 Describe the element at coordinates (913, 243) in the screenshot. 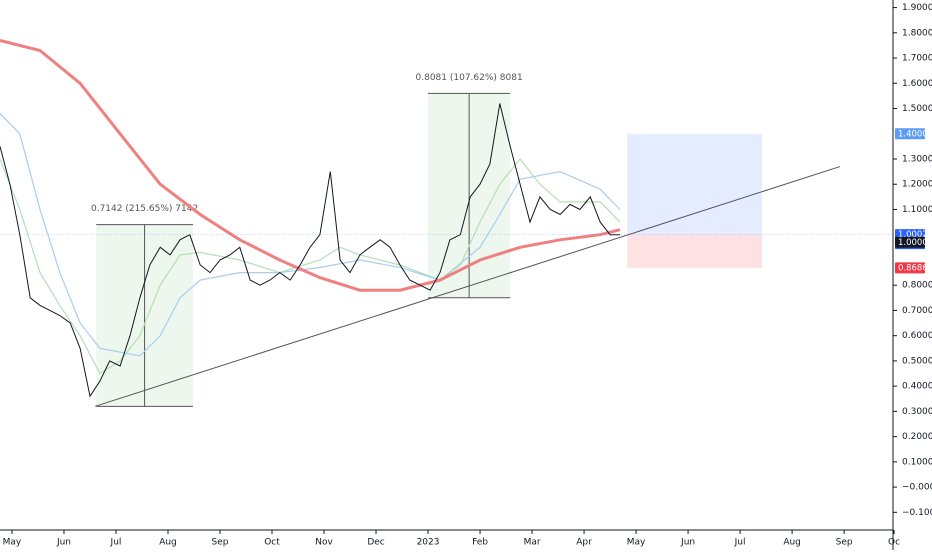

I see `price-label: 1.0000` at that location.